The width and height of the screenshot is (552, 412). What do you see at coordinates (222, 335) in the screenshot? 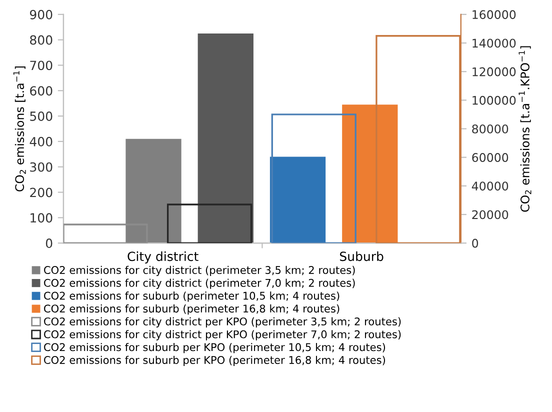
I see `legend-label: CO2 emissions for city district per KPO (perimeter 7,0 km; 2 routes)` at bounding box center [222, 335].